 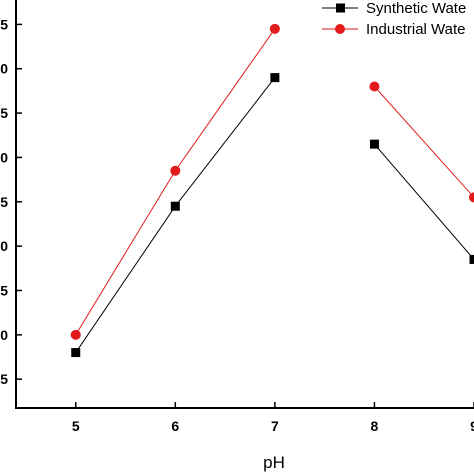 What do you see at coordinates (175, 426) in the screenshot?
I see `x-tick-label: 6` at bounding box center [175, 426].